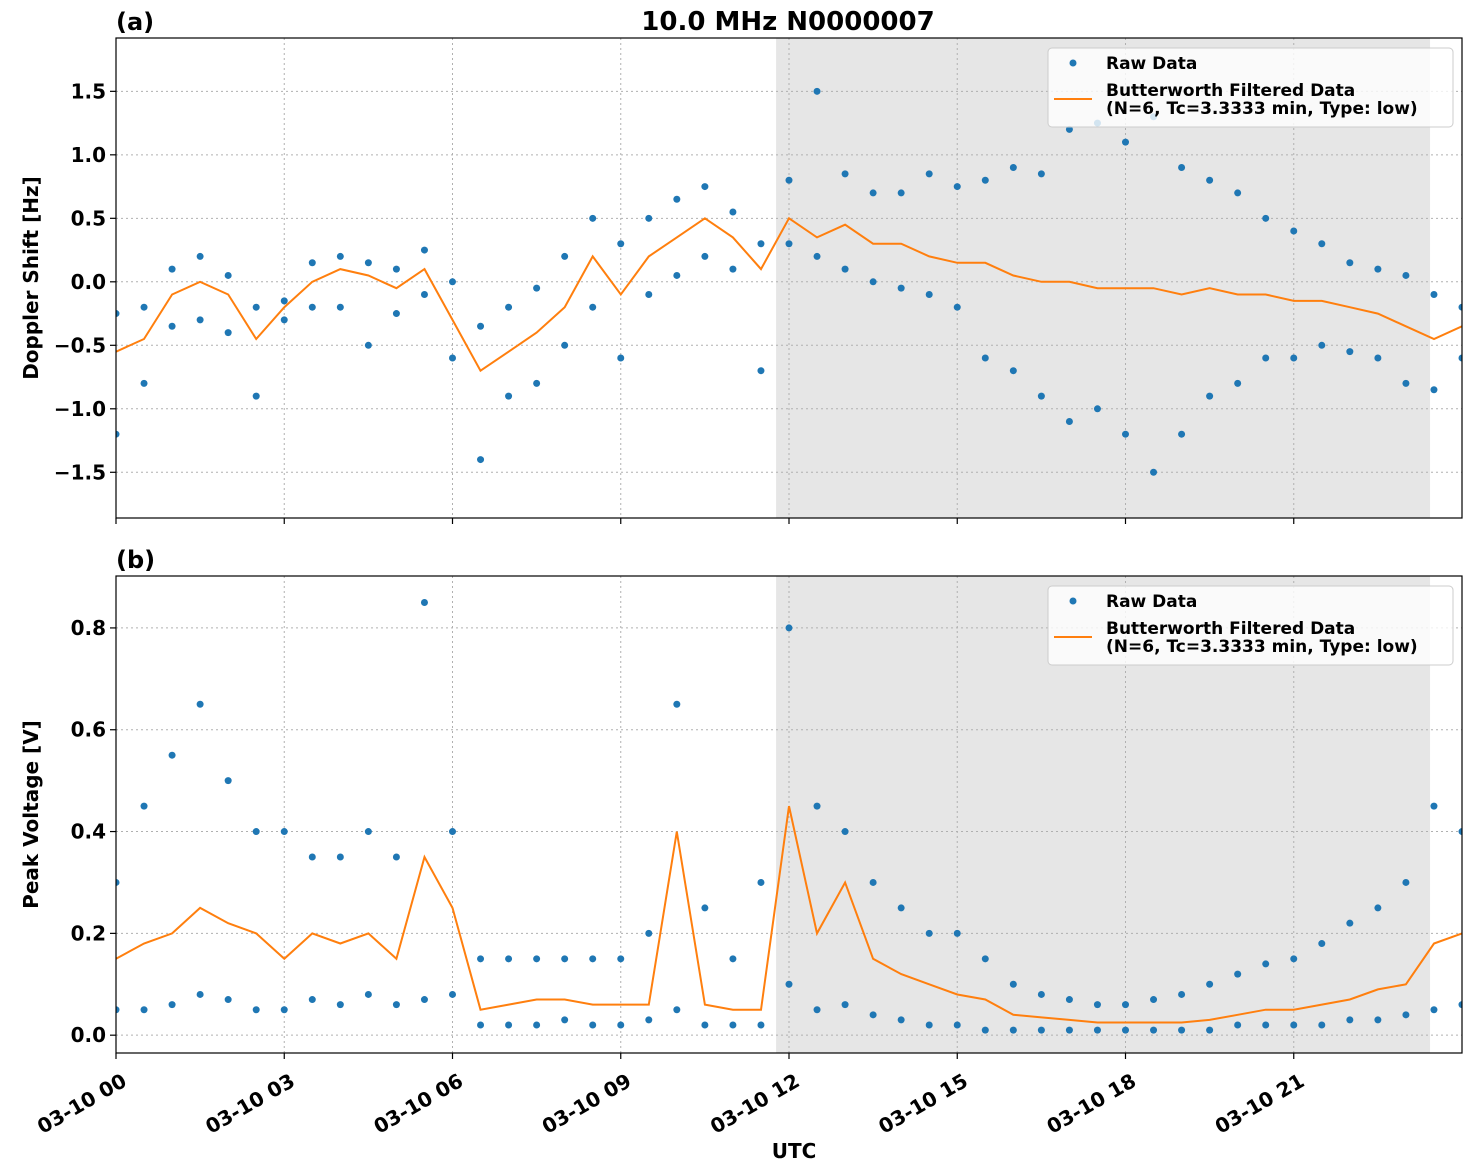  What do you see at coordinates (88, 933) in the screenshot?
I see `y-tick-label: 0.2` at bounding box center [88, 933].